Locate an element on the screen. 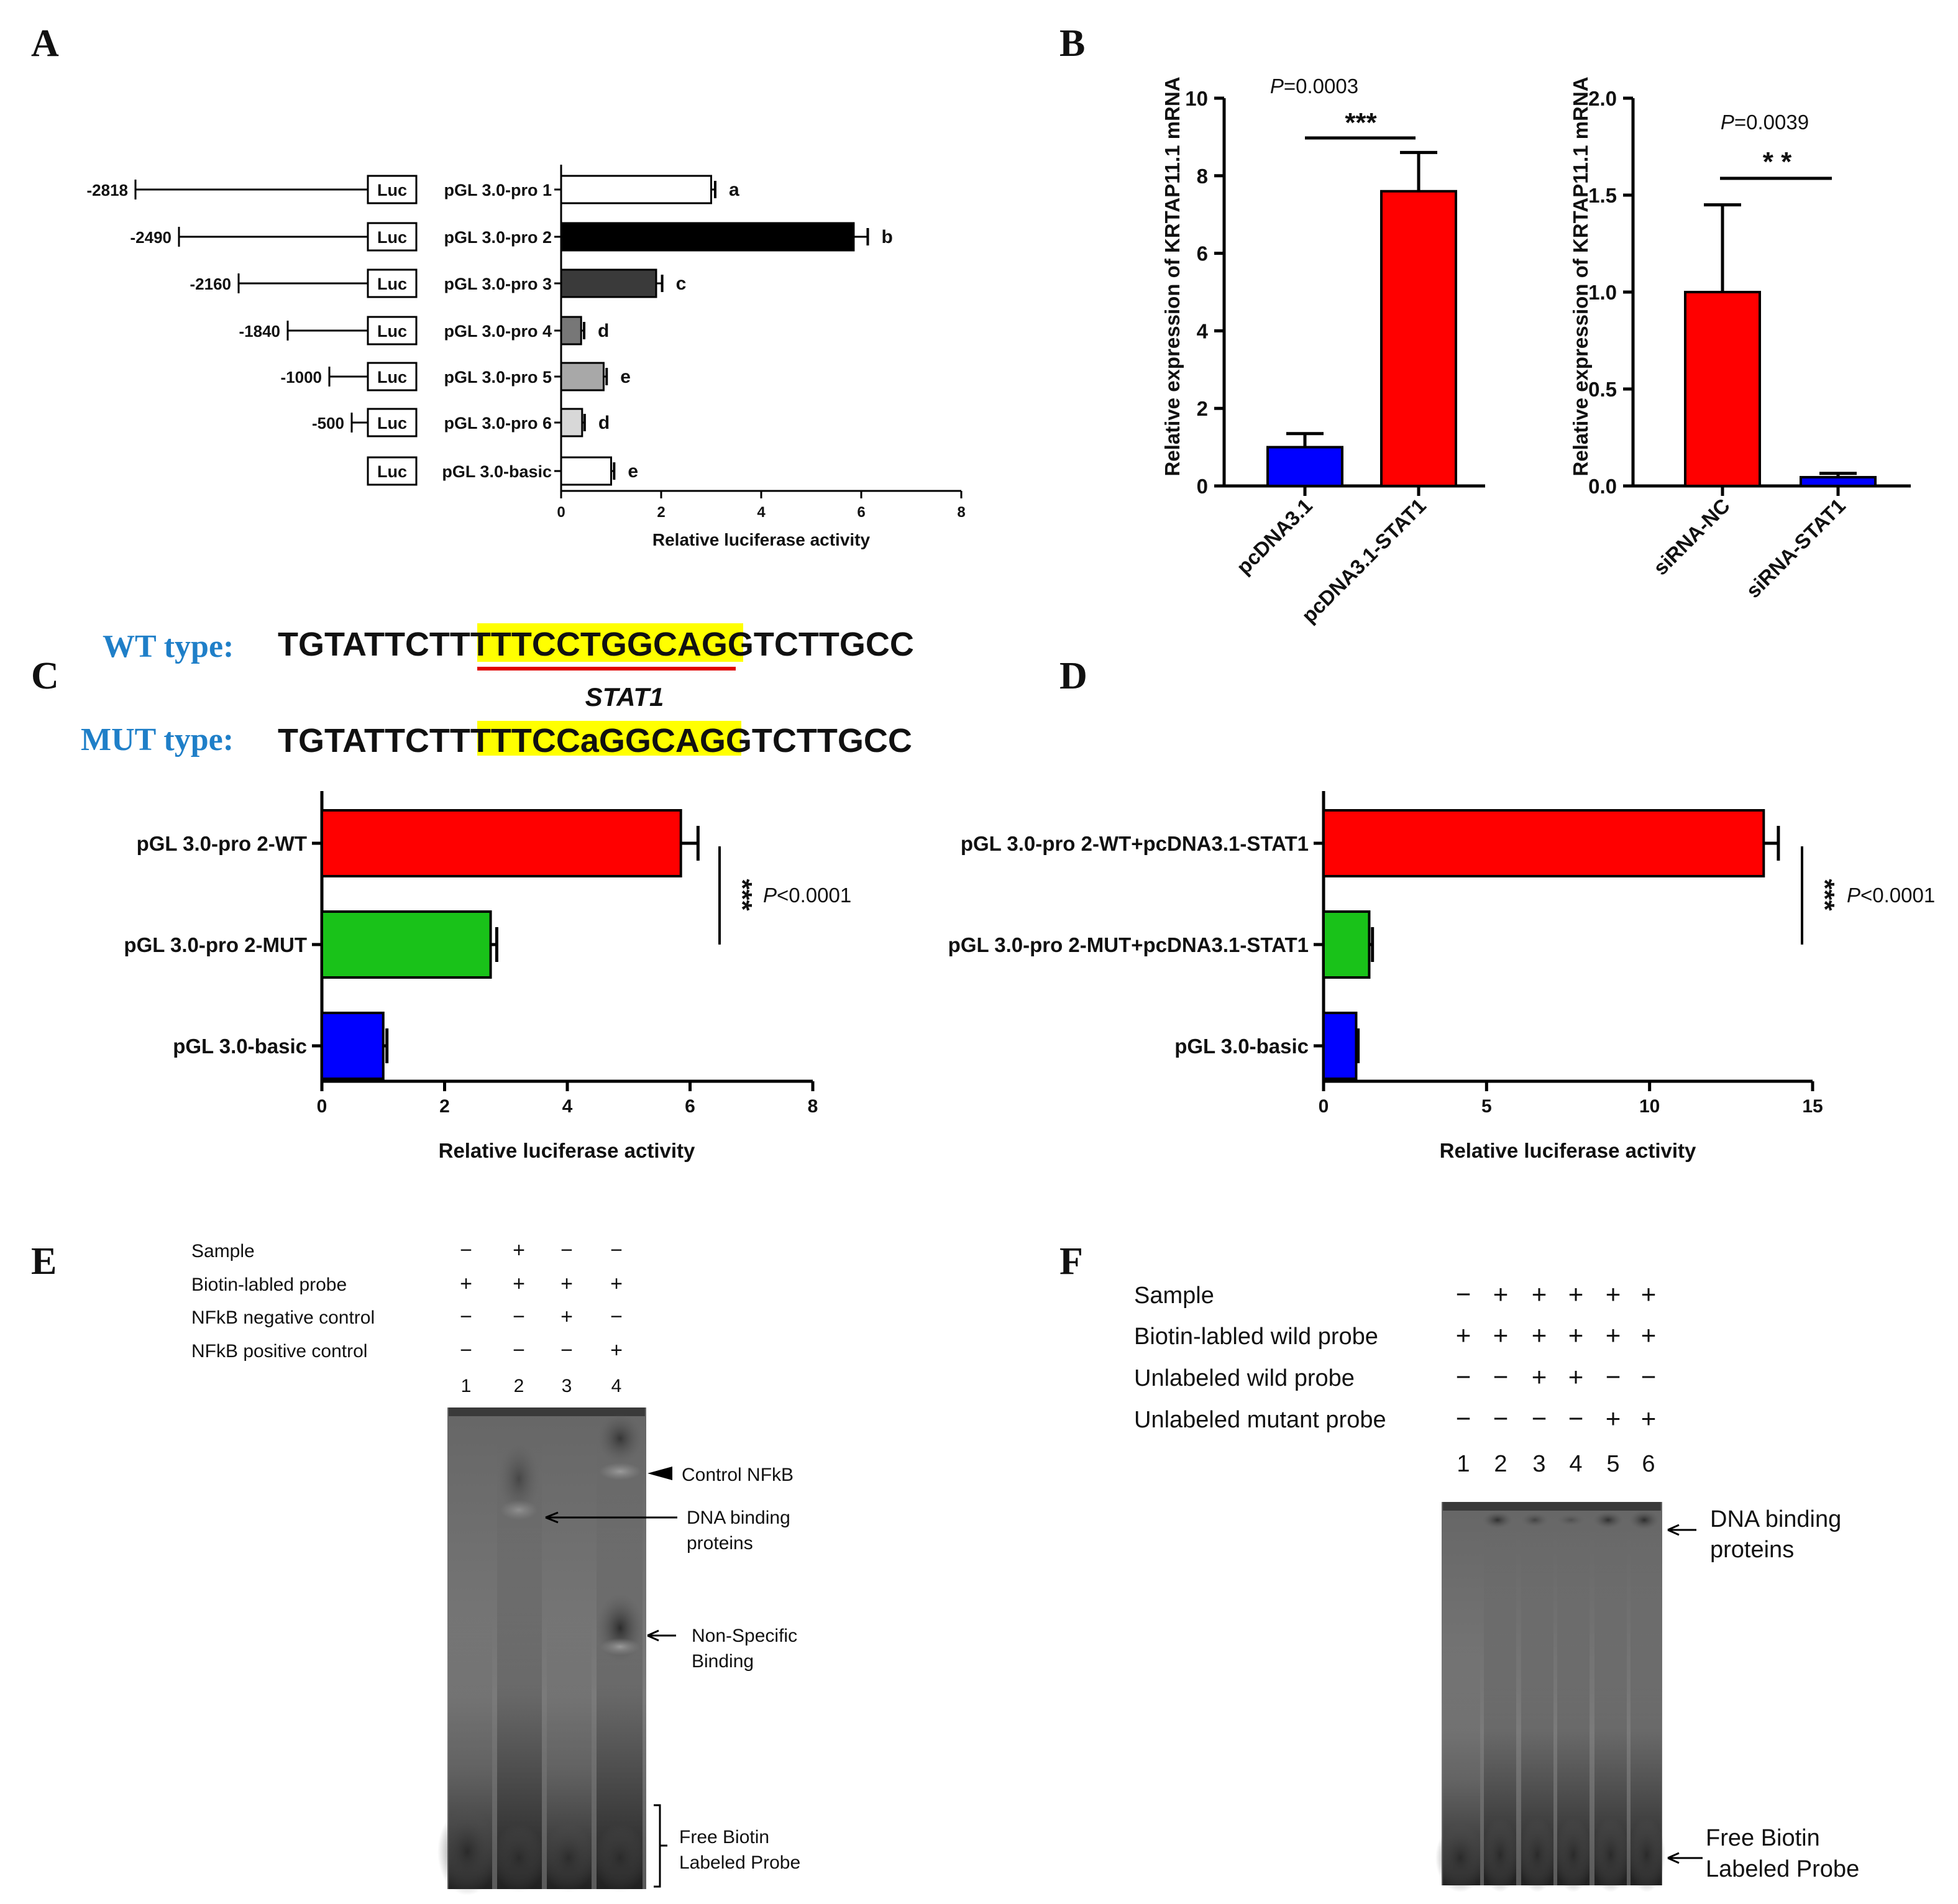  significance-letter-3: c is located at coordinates (681, 283).